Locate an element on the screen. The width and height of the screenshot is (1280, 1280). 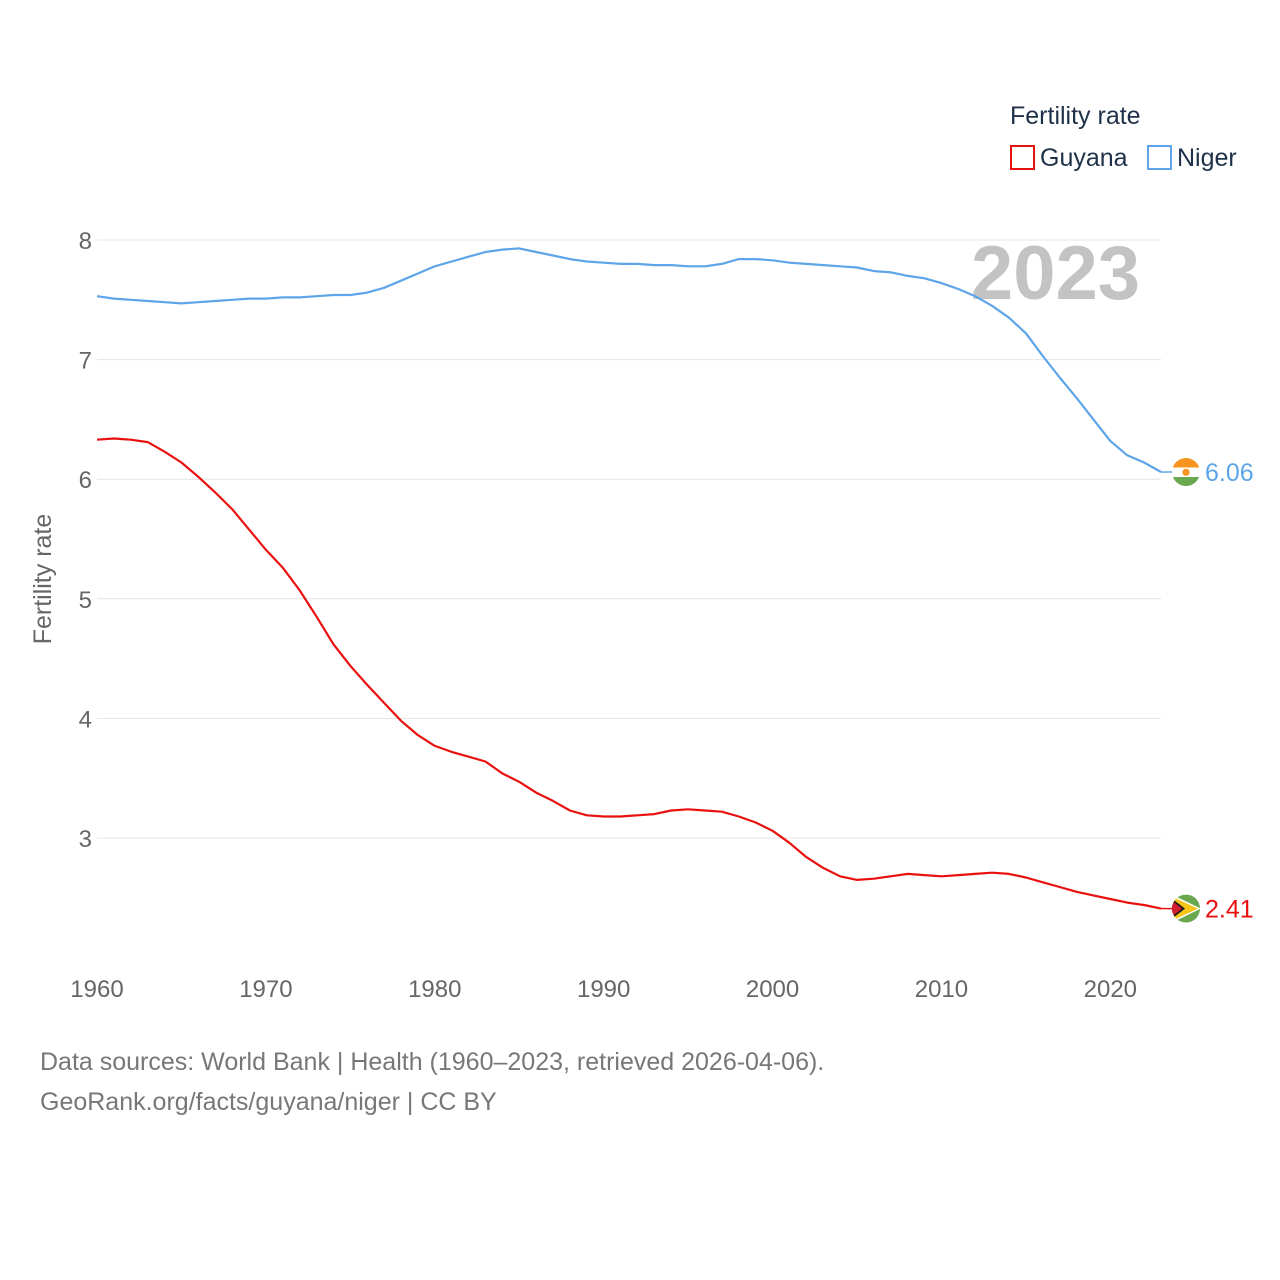
x-axis-ticks: 1960 1970 1980 1990 2000 2010 2020 is located at coordinates (603, 989).